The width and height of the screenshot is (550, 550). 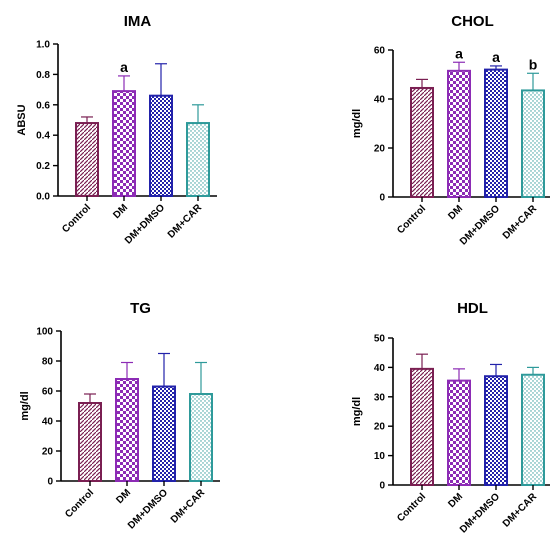 What do you see at coordinates (140, 308) in the screenshot?
I see `chart-title: TG` at bounding box center [140, 308].